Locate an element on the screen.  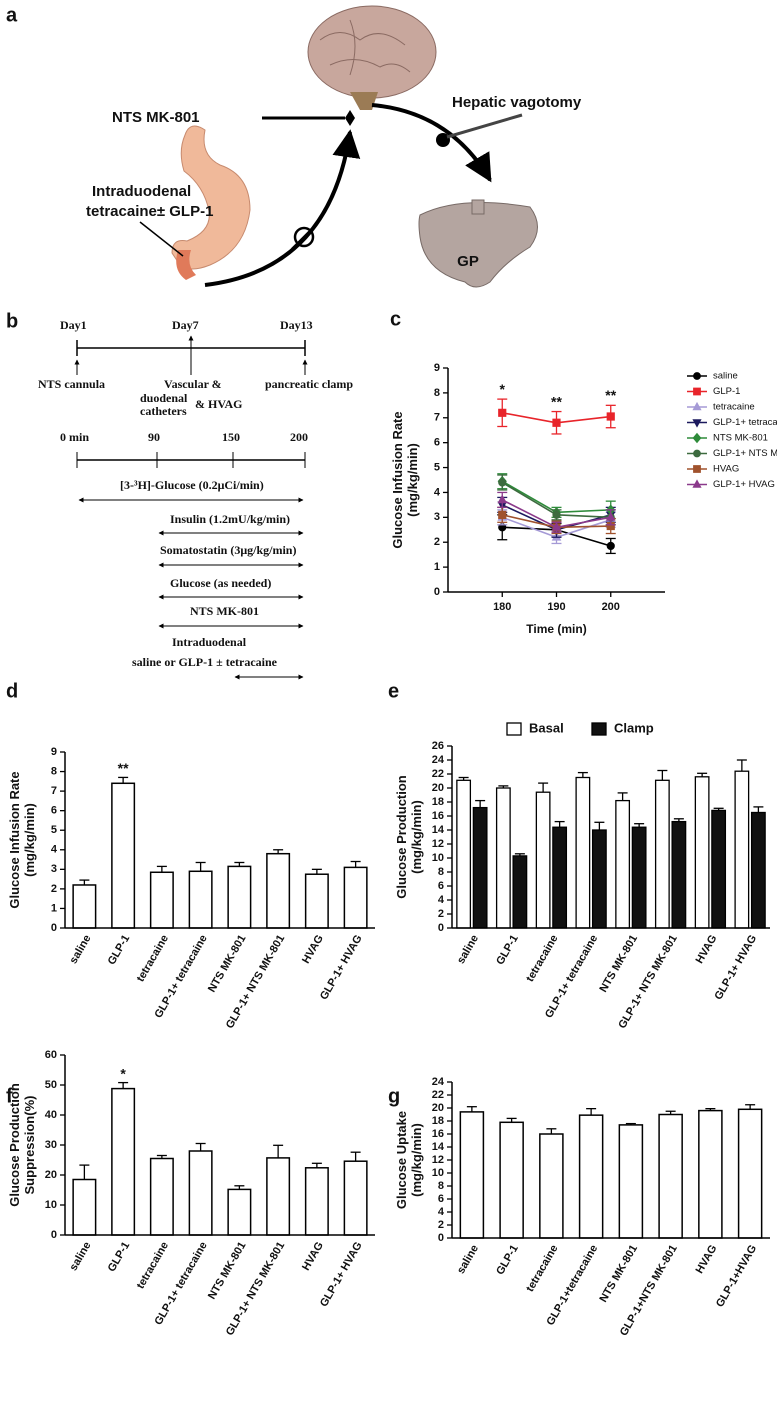
liver-label: GP is located at coordinates (468, 261).